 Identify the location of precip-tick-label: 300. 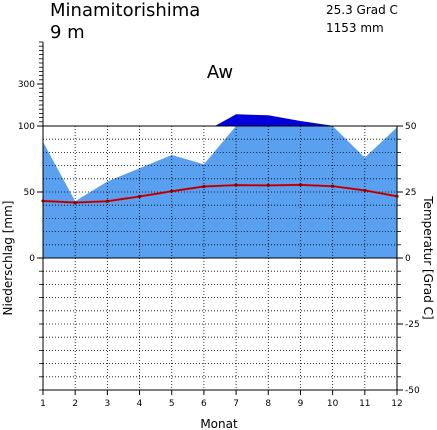
(26, 85).